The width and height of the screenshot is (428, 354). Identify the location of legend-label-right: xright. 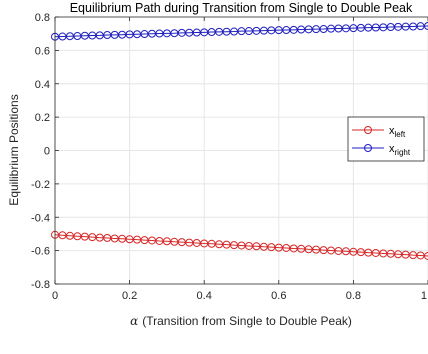
(400, 150).